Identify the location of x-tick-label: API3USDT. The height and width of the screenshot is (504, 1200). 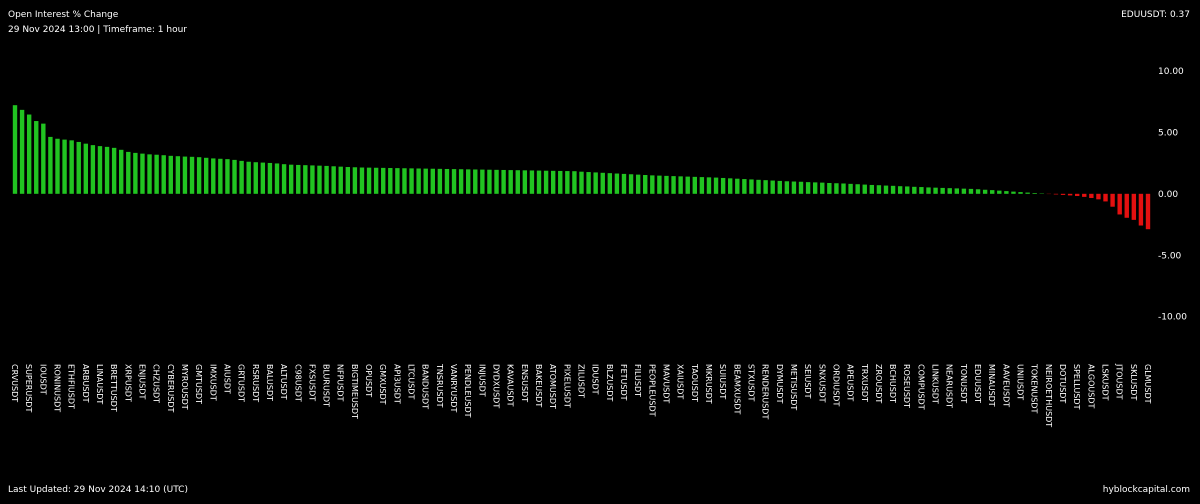
(396, 384).